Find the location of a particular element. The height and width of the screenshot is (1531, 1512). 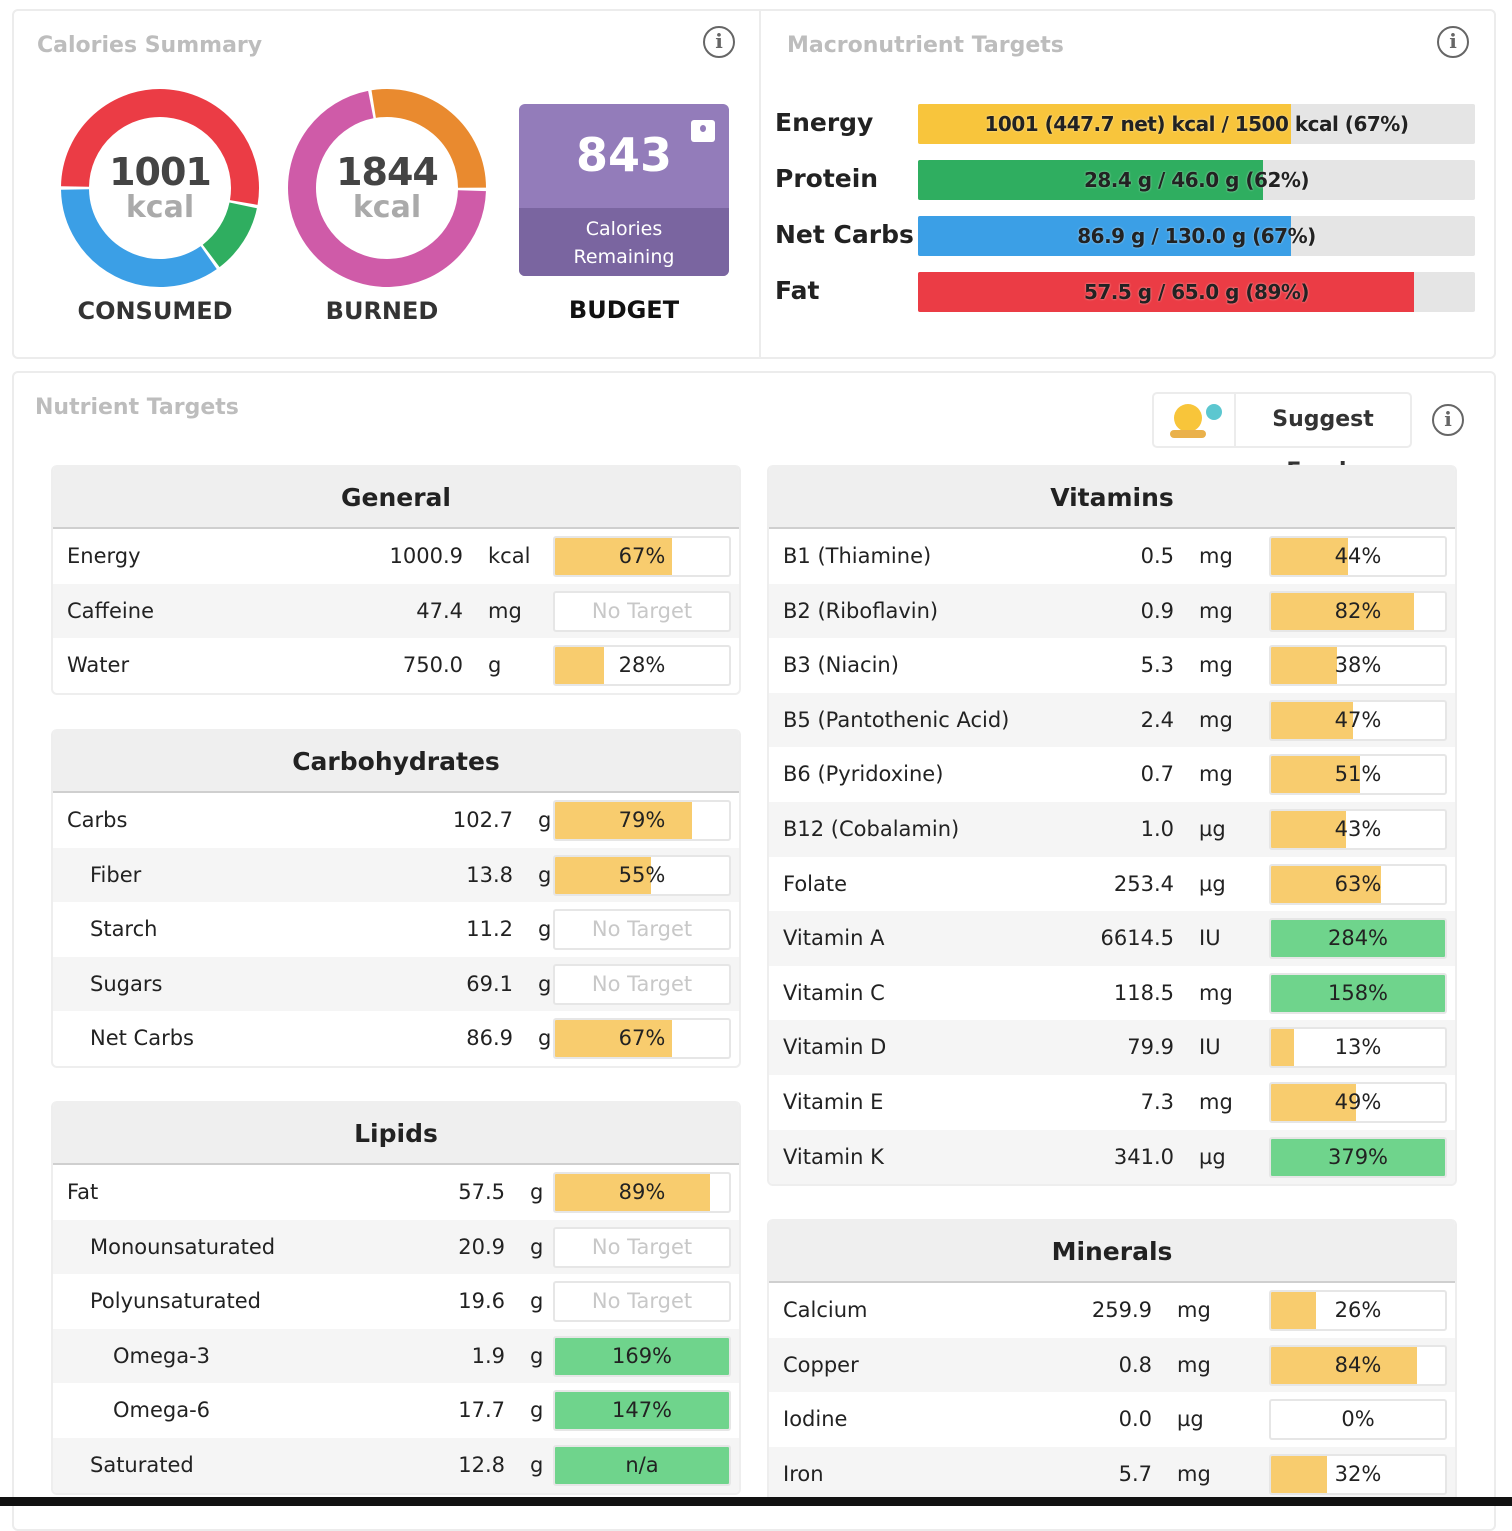

nutrient-value: 11.2 is located at coordinates (489, 929).